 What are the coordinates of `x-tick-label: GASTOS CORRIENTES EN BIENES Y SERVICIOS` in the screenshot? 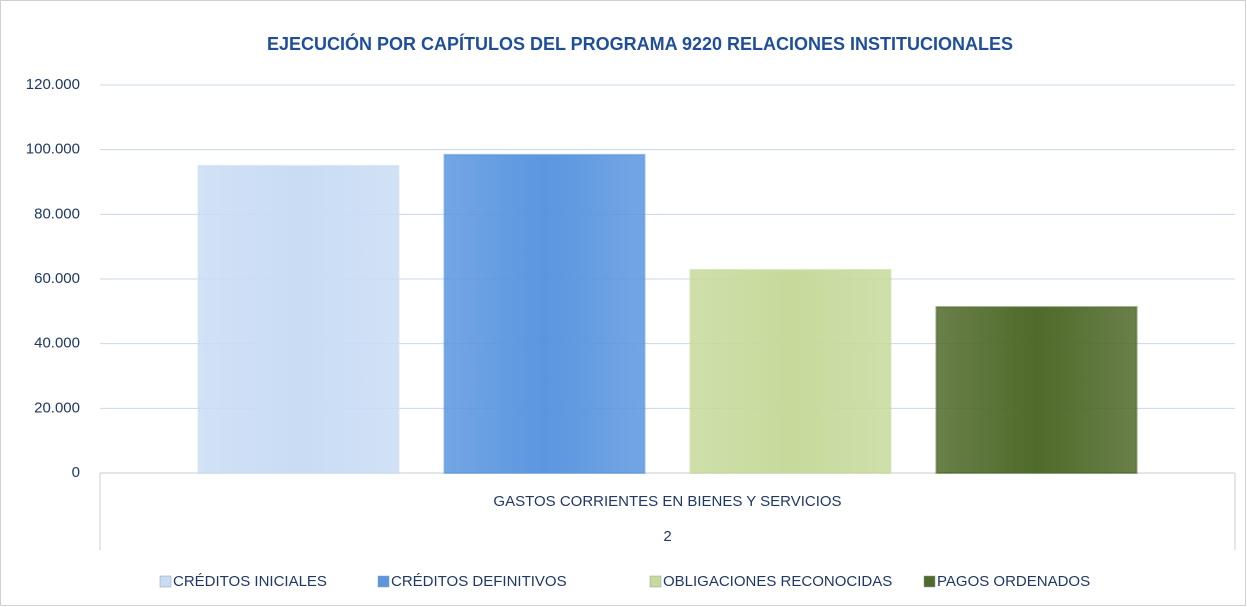 It's located at (667, 501).